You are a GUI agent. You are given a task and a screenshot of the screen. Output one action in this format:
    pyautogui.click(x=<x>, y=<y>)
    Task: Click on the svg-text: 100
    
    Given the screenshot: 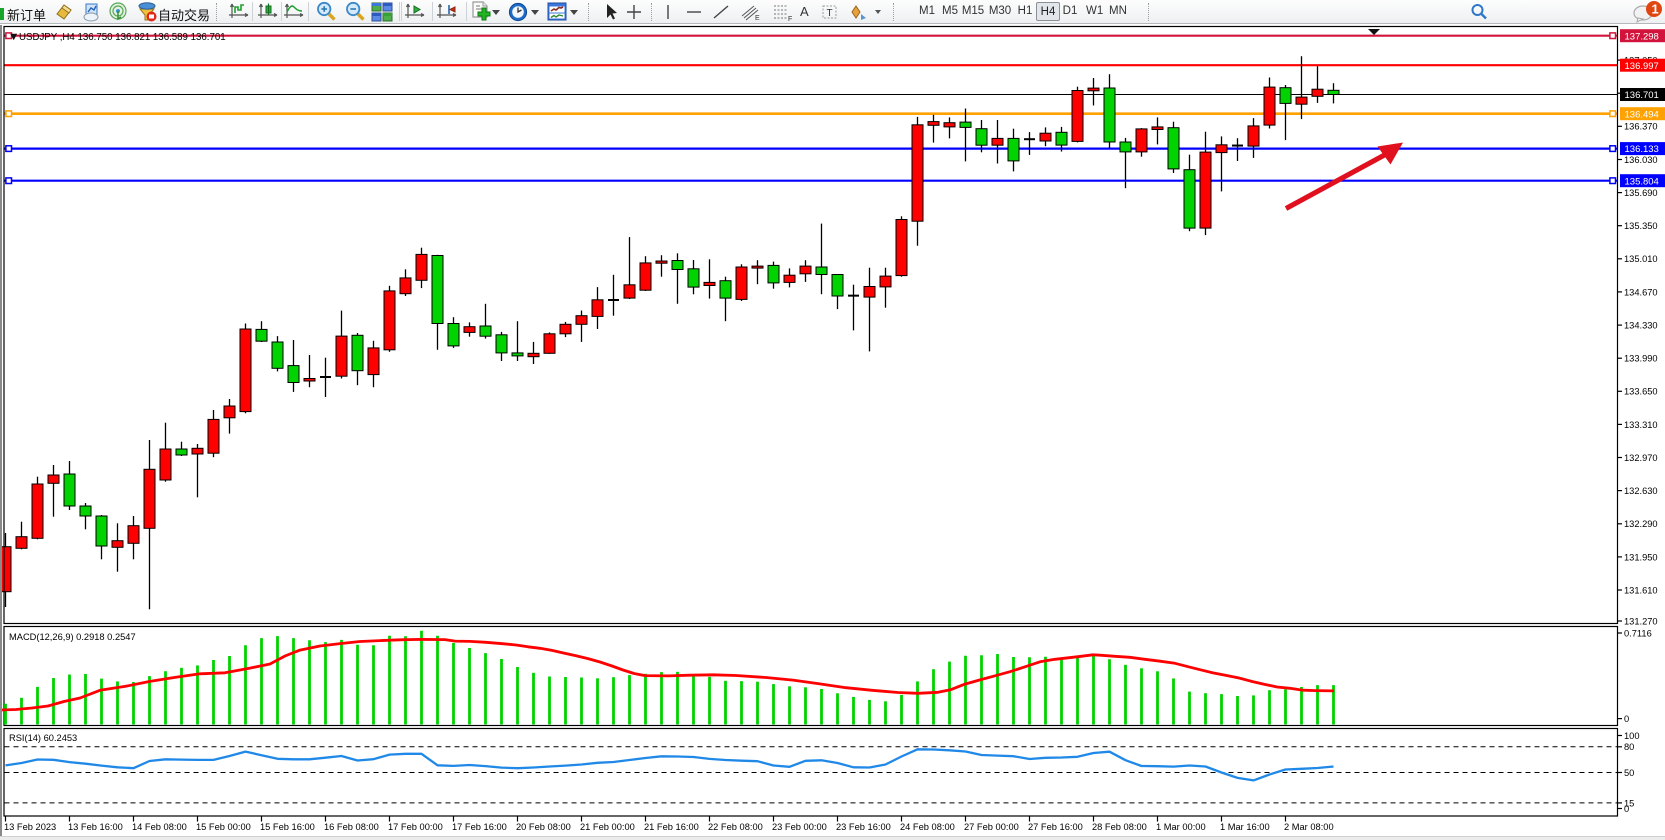 What is the action you would take?
    pyautogui.click(x=1632, y=736)
    